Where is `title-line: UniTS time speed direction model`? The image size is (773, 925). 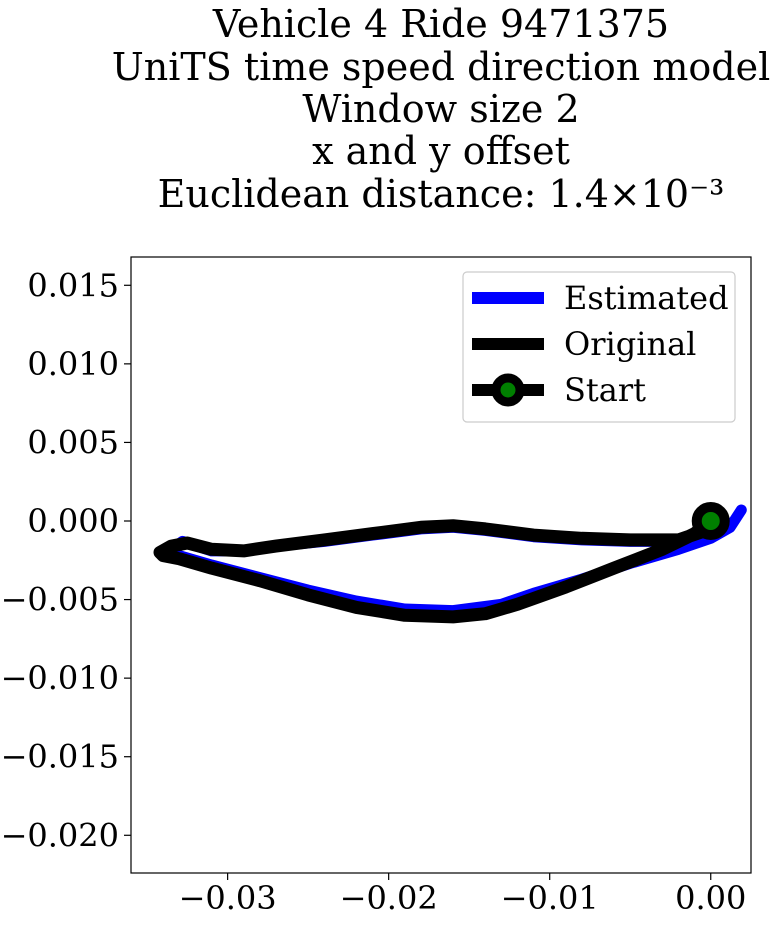 title-line: UniTS time speed direction model is located at coordinates (441, 67).